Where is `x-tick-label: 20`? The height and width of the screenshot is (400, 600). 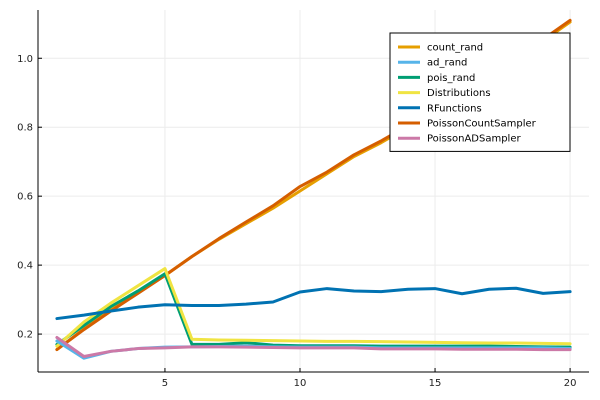 x-tick-label: 20 is located at coordinates (570, 383).